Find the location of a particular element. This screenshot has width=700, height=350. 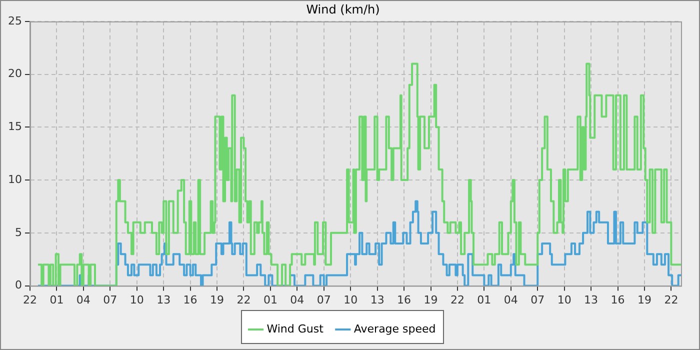

y-tick-label: 20 is located at coordinates (15, 73).